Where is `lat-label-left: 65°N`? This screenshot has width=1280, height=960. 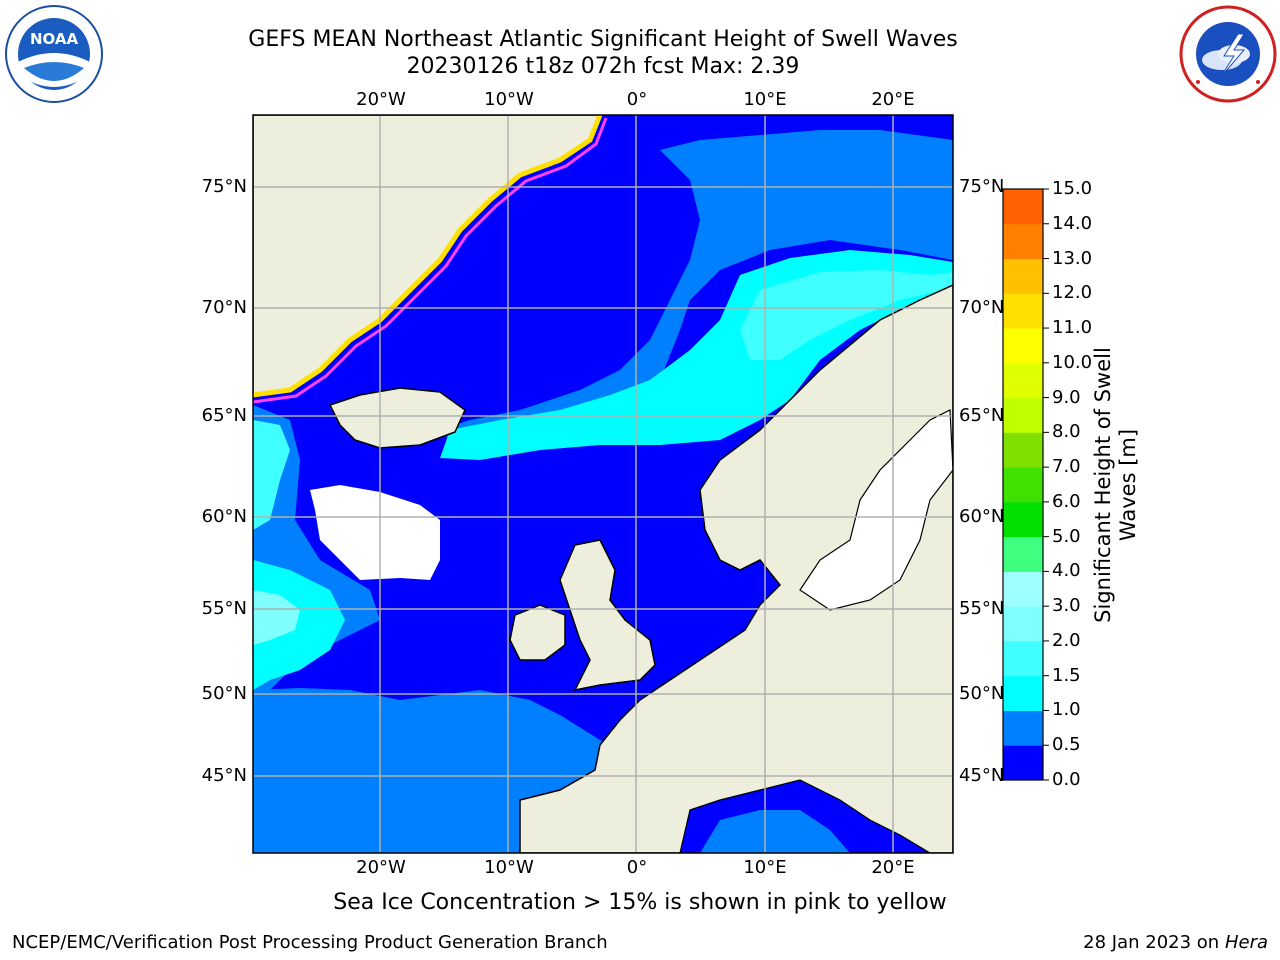 lat-label-left: 65°N is located at coordinates (224, 415).